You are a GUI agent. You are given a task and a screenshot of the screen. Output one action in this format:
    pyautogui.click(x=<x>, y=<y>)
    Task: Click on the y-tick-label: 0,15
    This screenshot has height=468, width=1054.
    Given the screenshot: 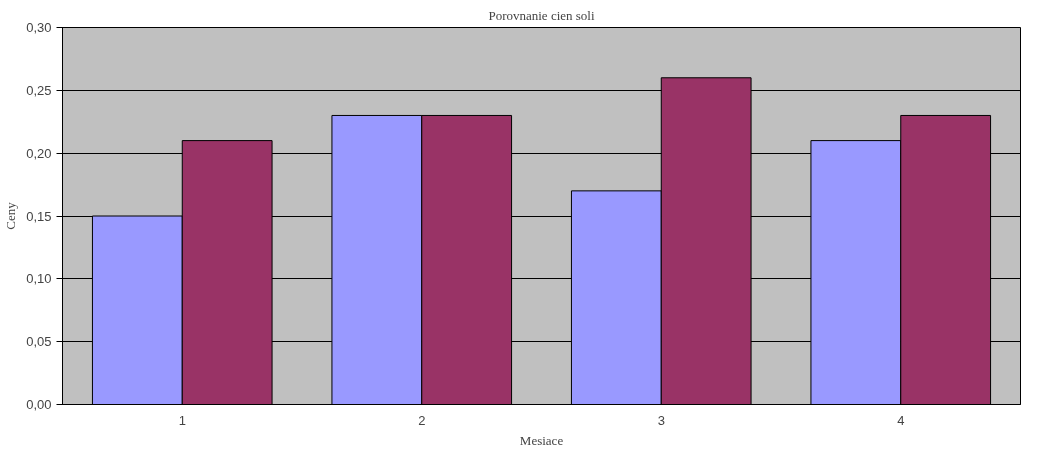 What is the action you would take?
    pyautogui.click(x=39, y=216)
    